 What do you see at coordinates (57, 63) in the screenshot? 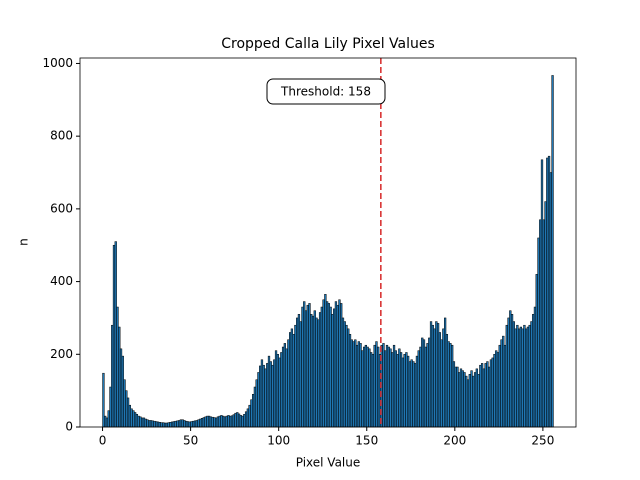
I see `y-tick-label: 1000` at bounding box center [57, 63].